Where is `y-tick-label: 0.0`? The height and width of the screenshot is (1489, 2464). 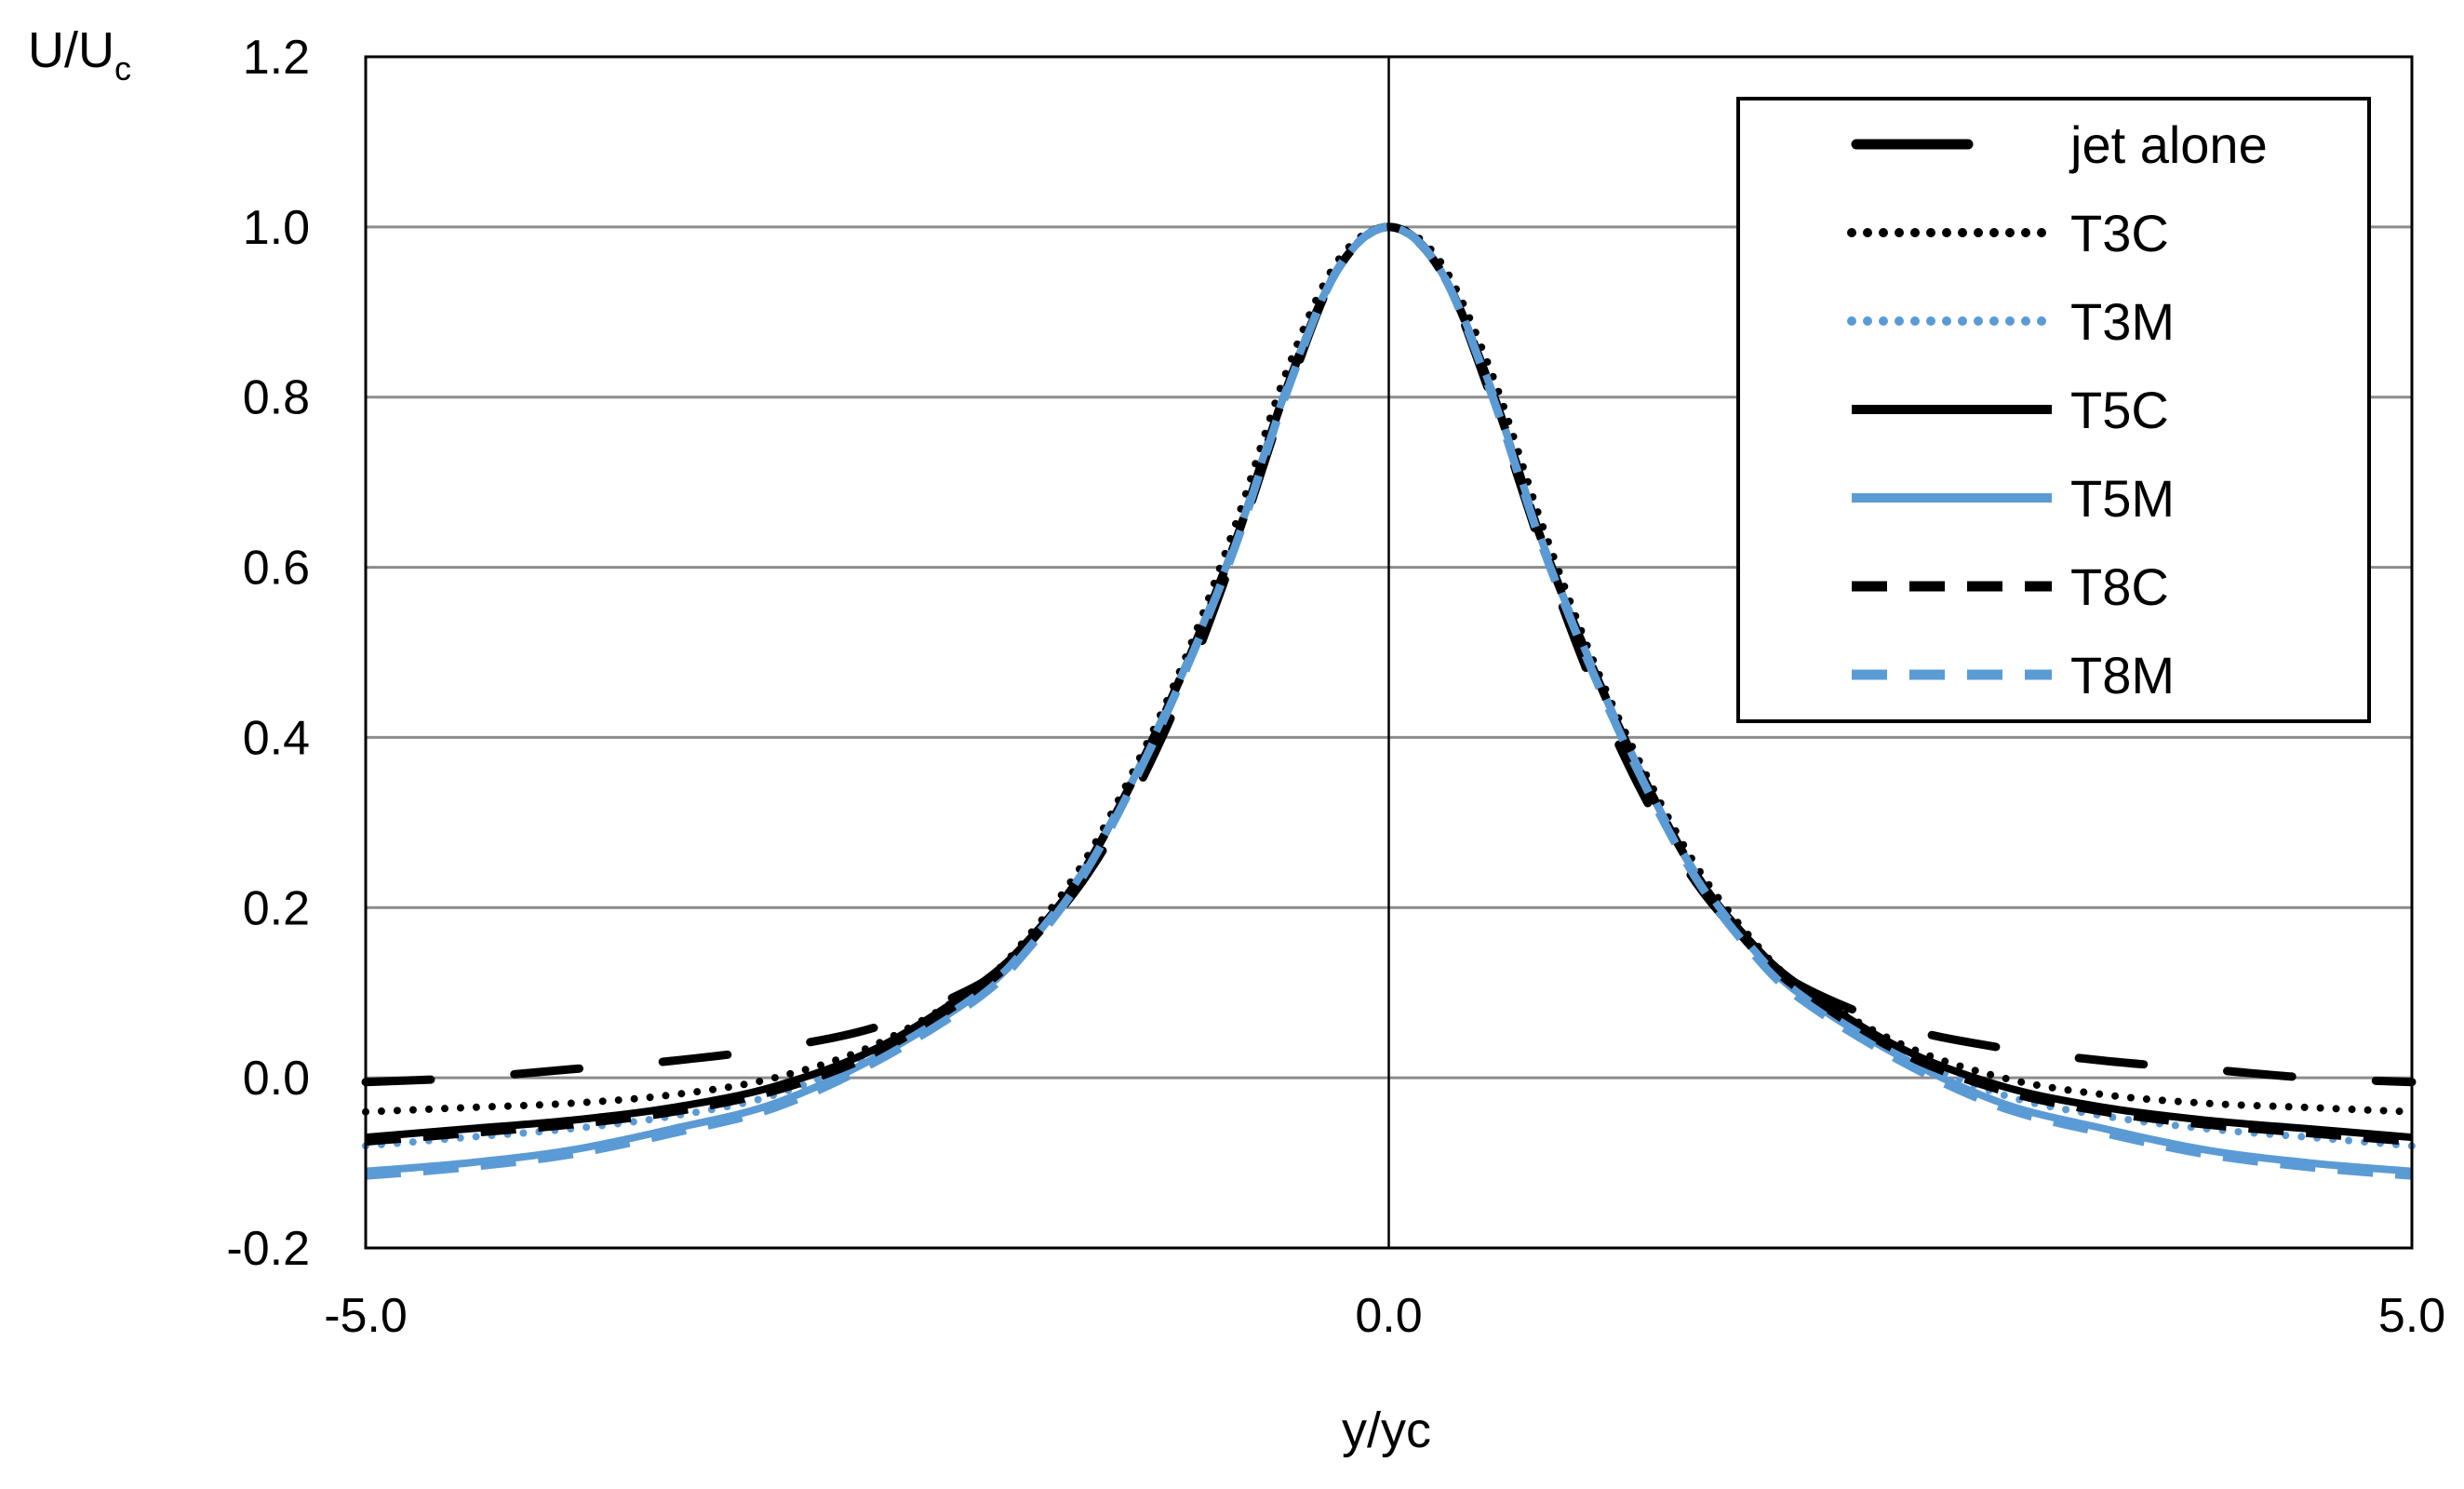
y-tick-label: 0.0 is located at coordinates (276, 1079).